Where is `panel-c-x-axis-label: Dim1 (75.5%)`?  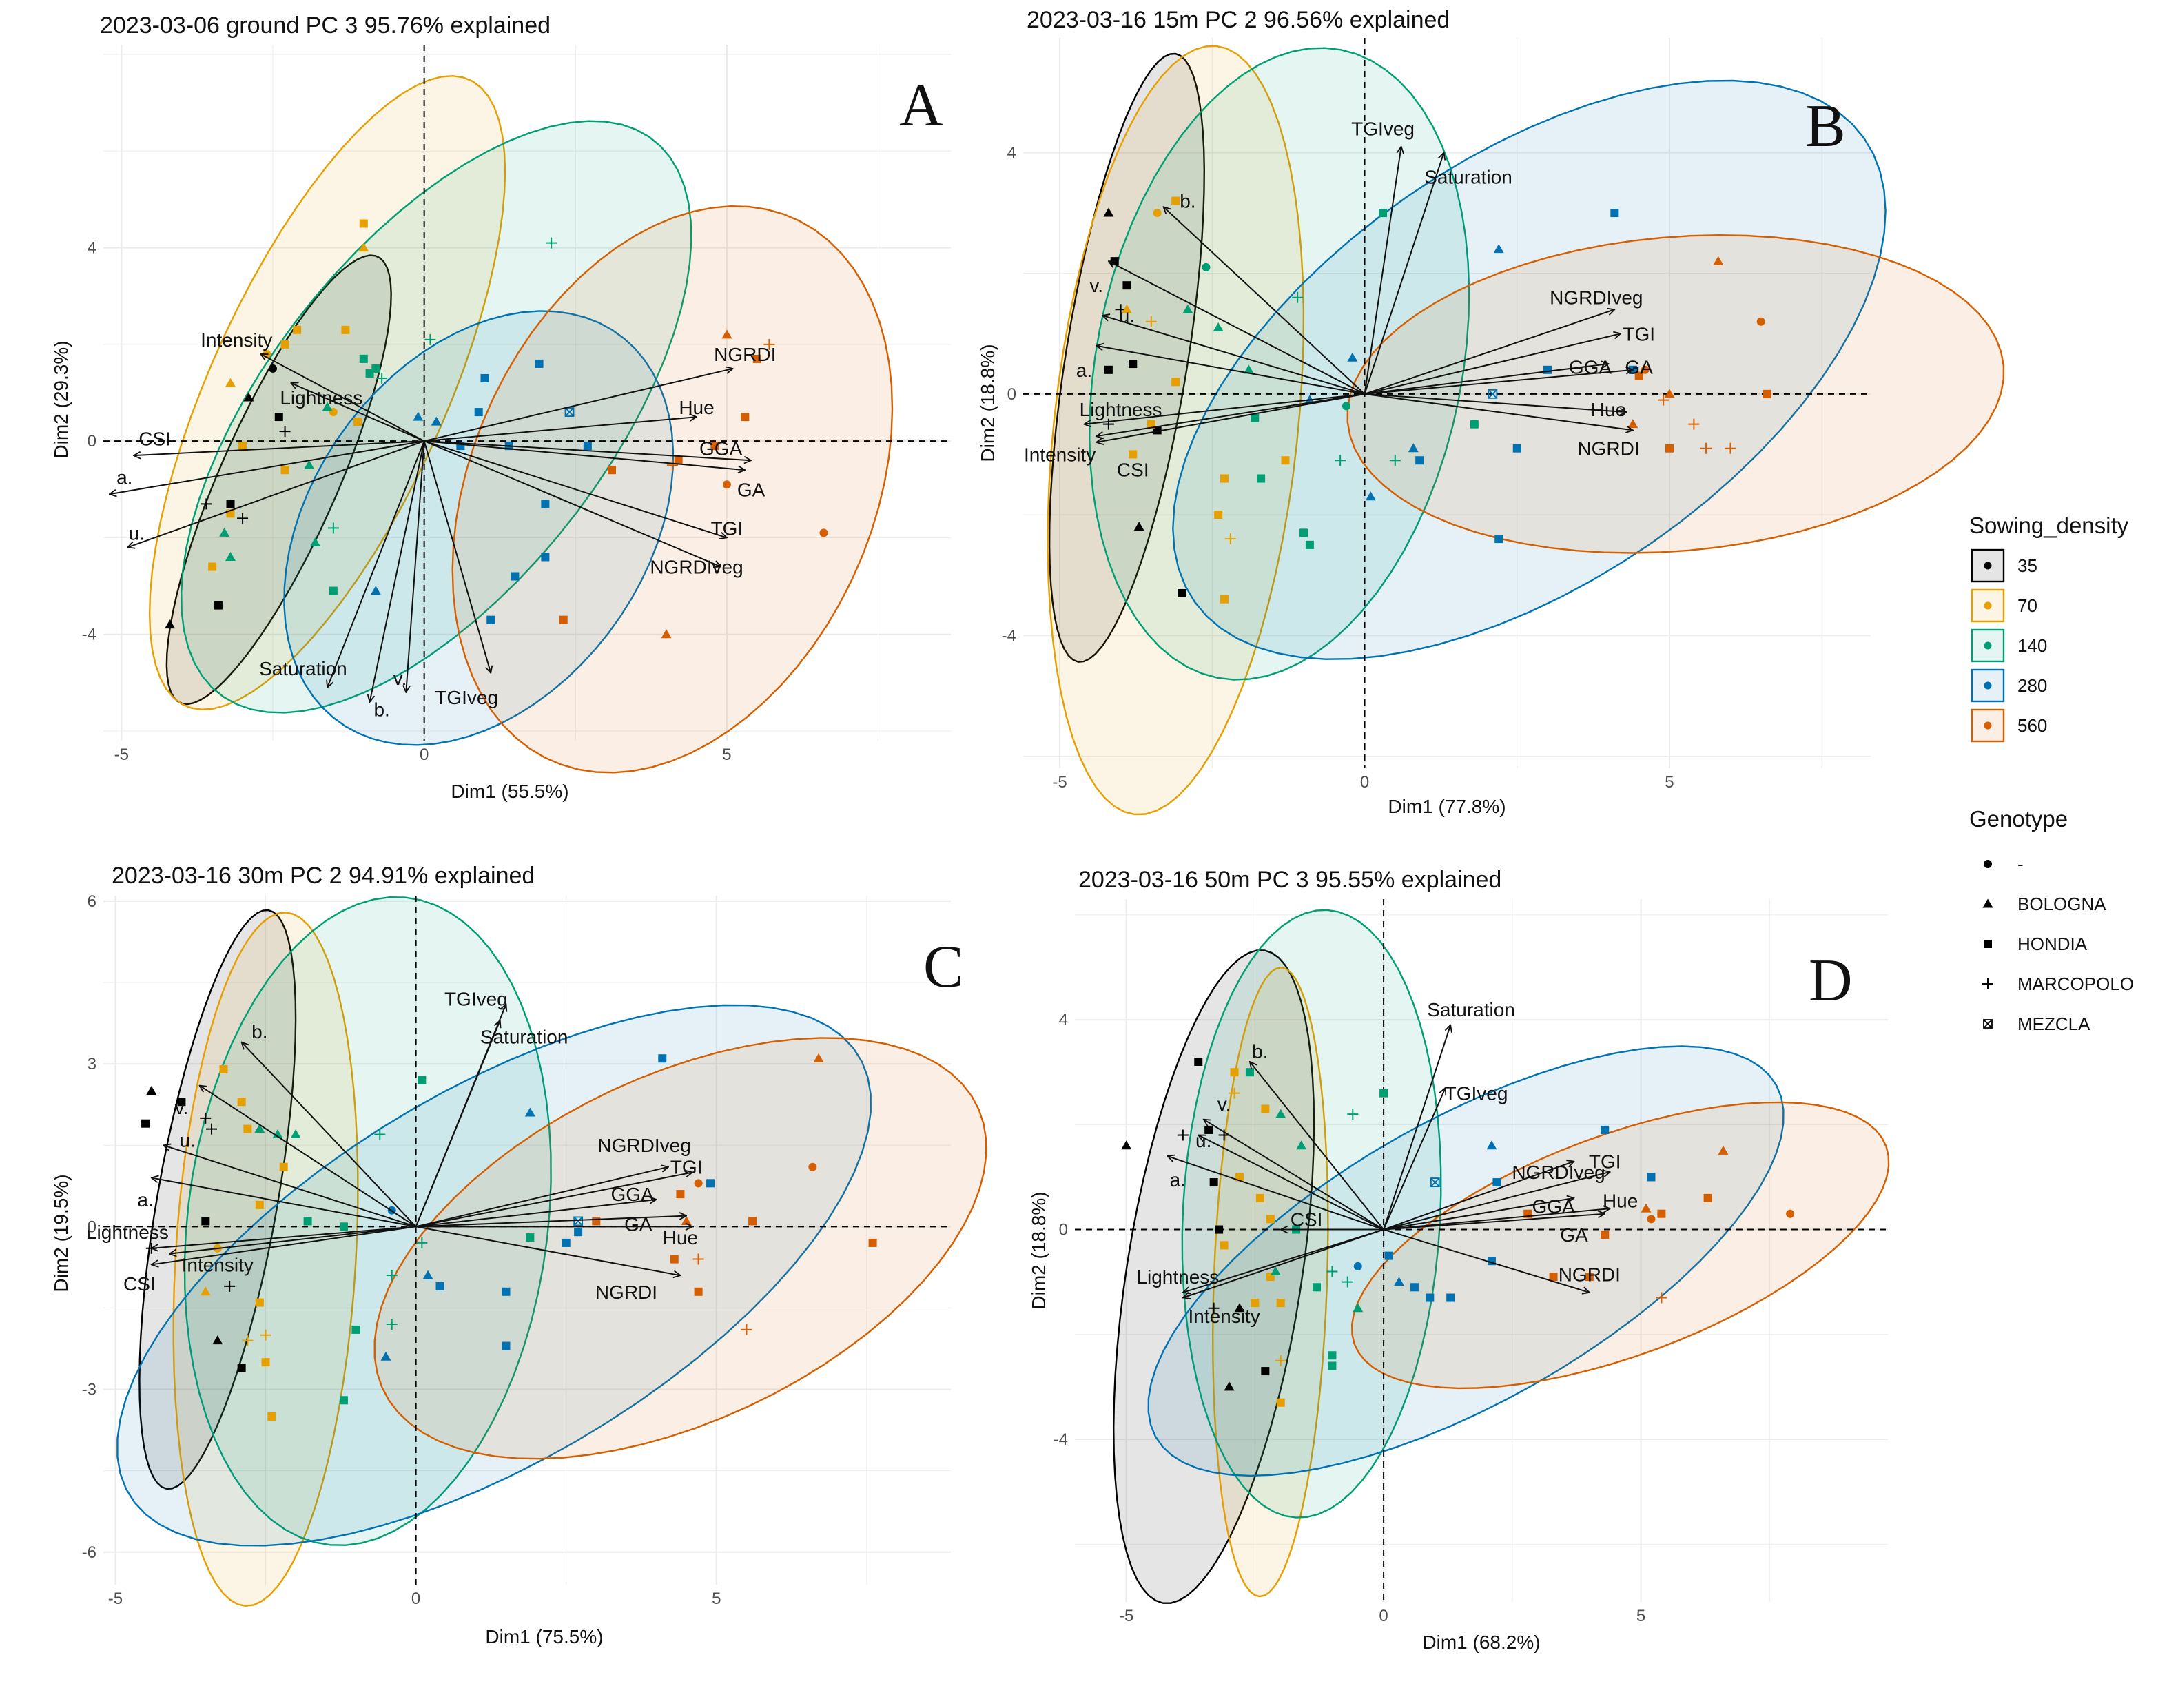 panel-c-x-axis-label: Dim1 (75.5%) is located at coordinates (544, 1636).